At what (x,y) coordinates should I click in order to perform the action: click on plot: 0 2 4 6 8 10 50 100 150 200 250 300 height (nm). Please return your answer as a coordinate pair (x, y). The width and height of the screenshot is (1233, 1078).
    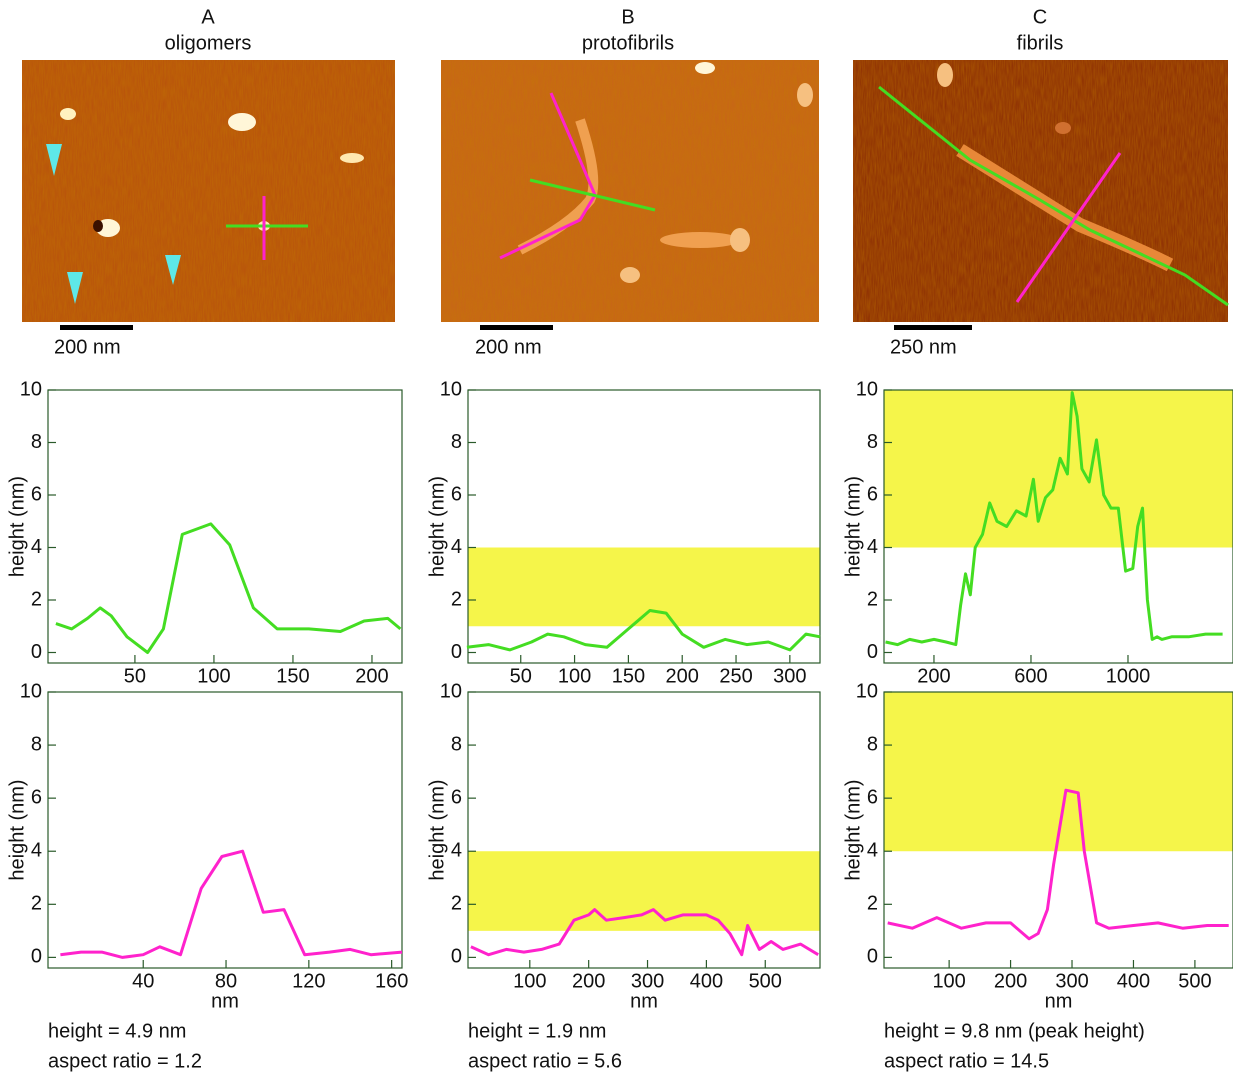
    Looking at the image, I should click on (623, 532).